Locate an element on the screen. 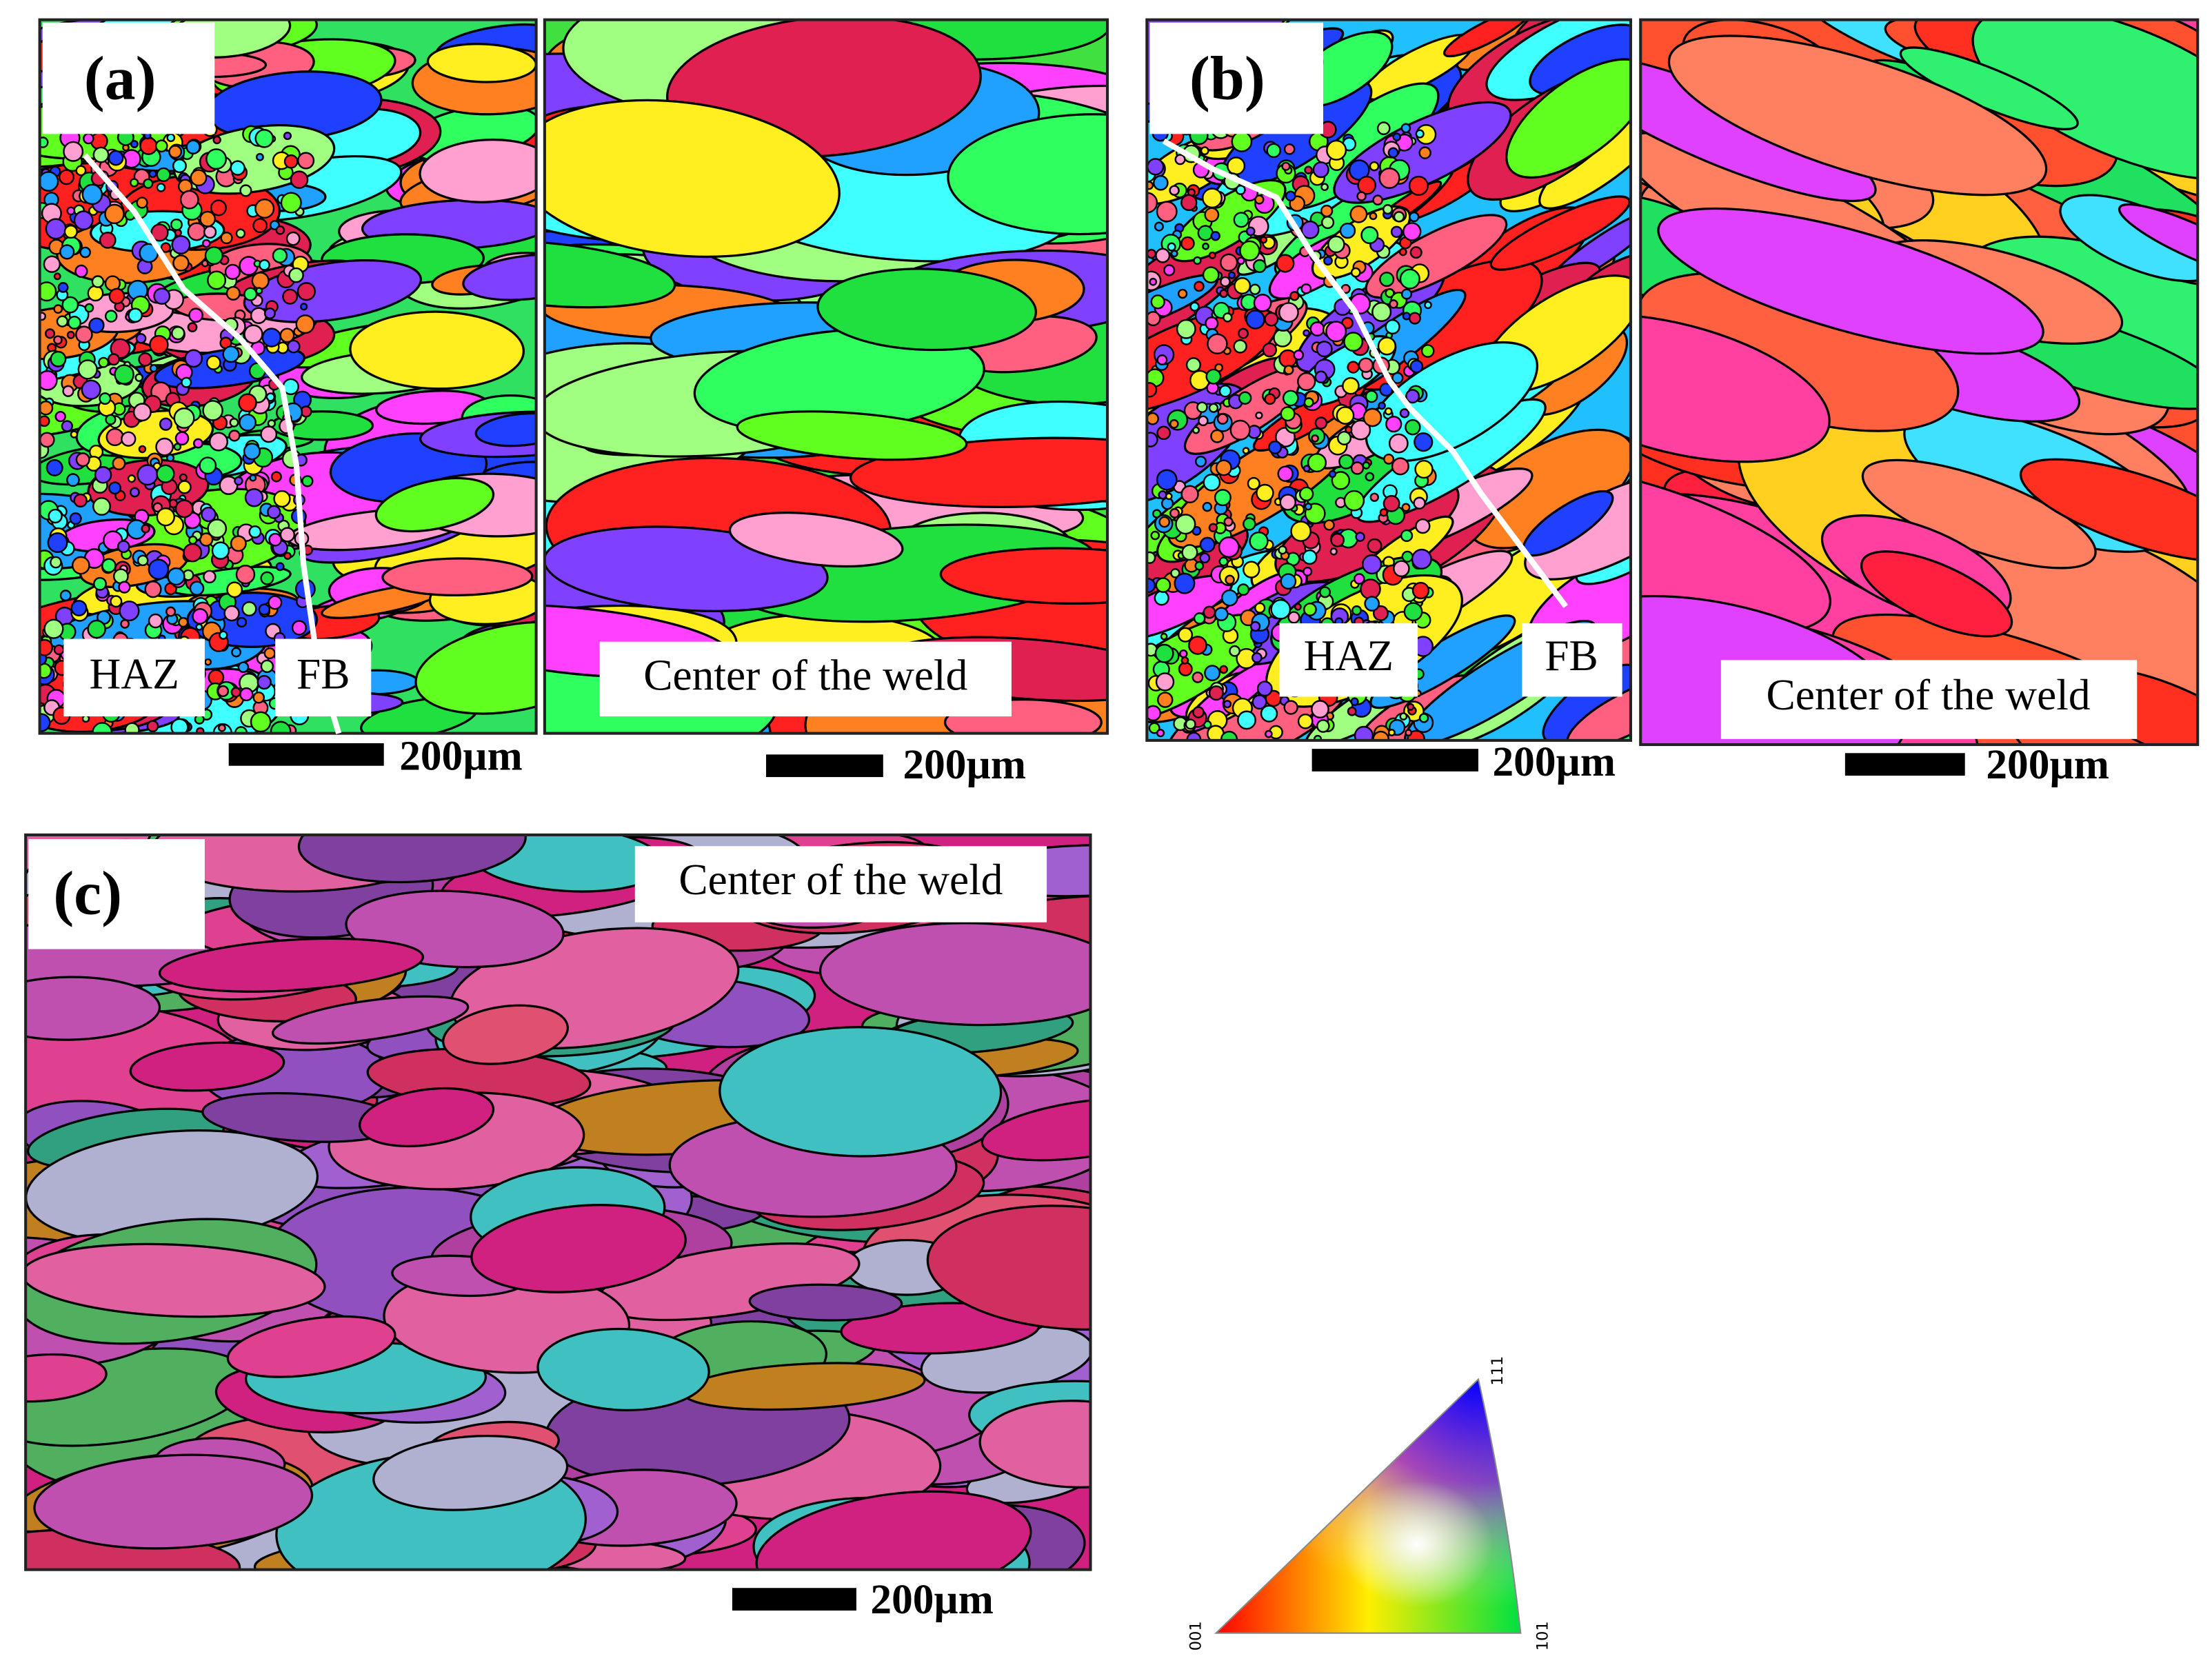  ipf-corner-label: 001 is located at coordinates (1196, 1636).